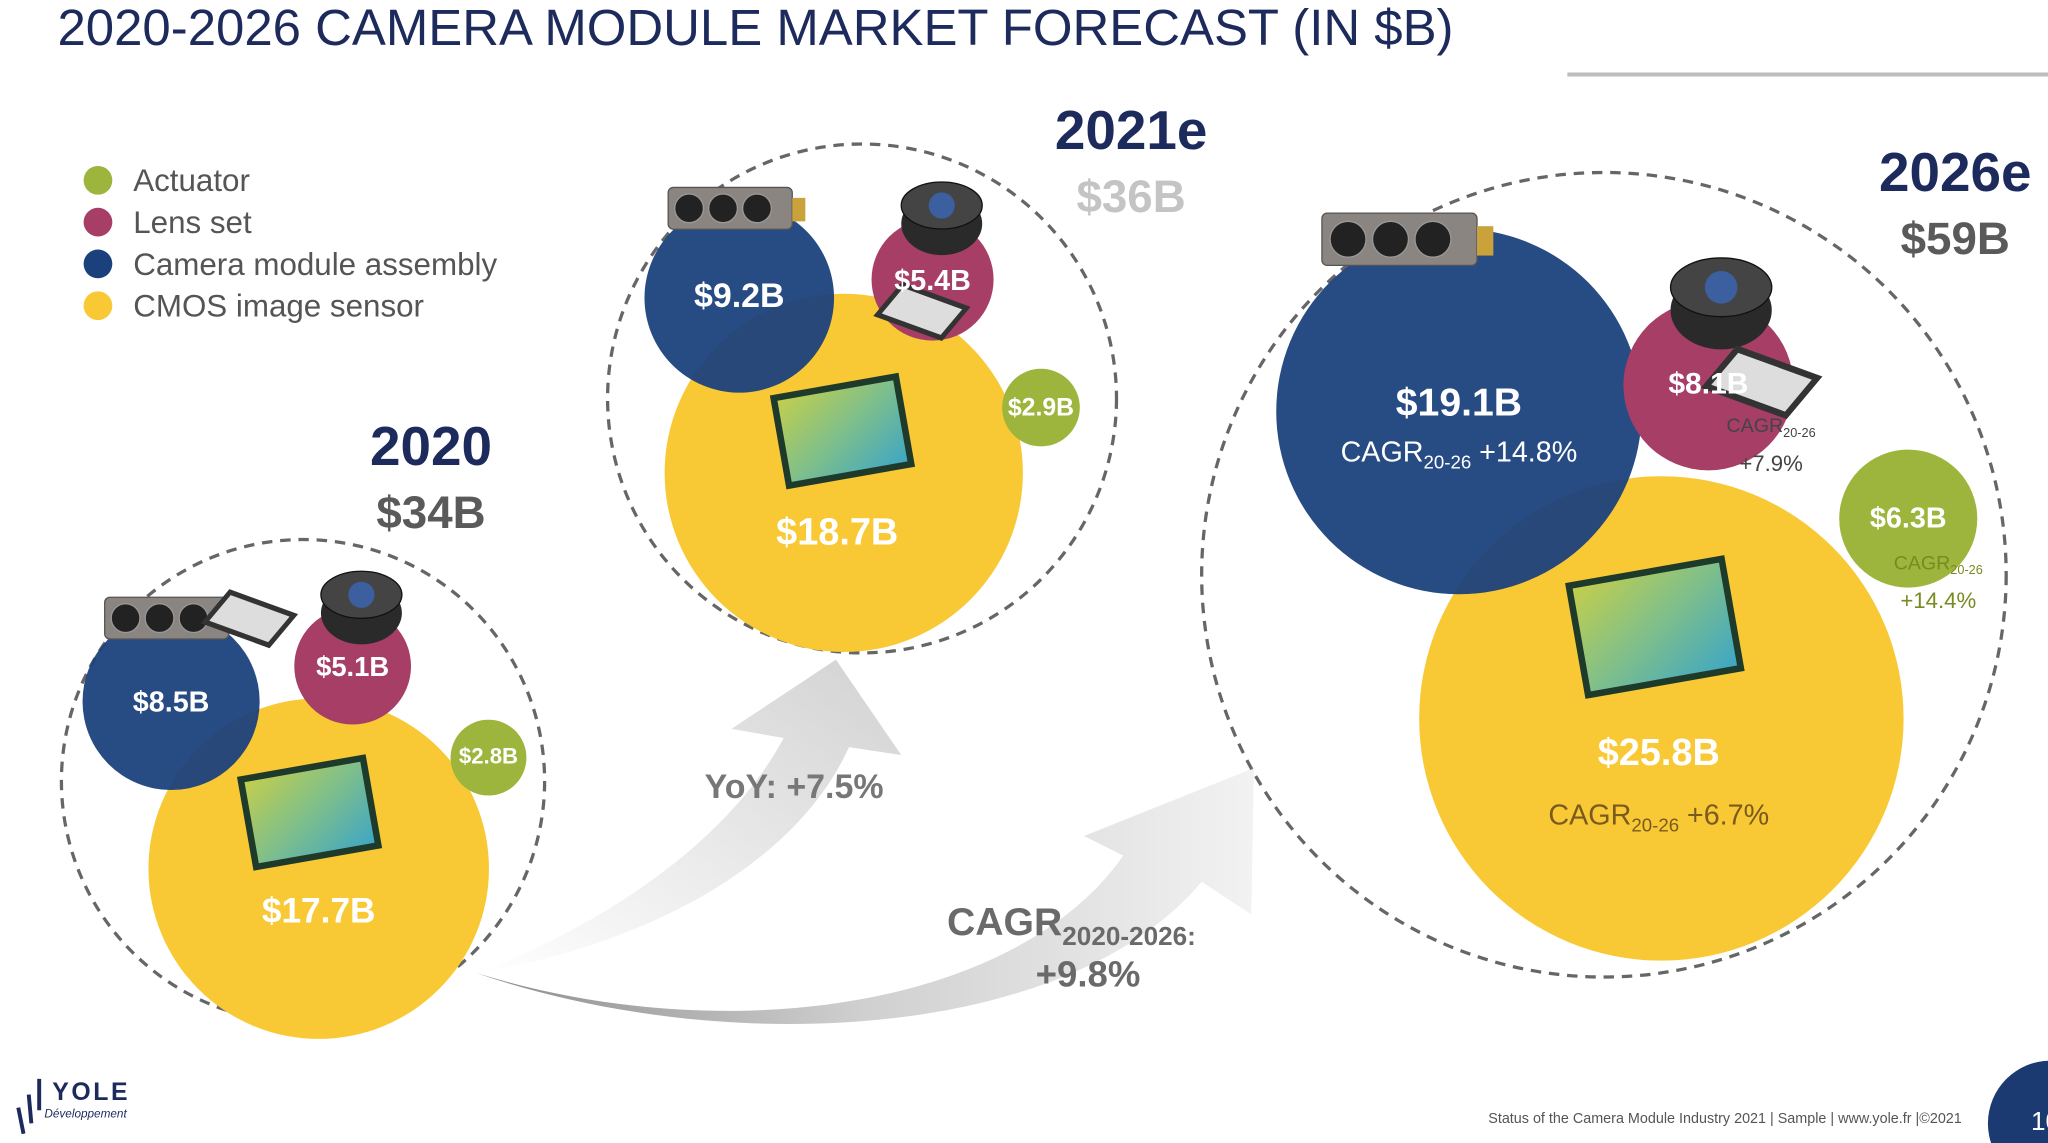  What do you see at coordinates (85, 1113) in the screenshot?
I see `logo-sub: Développement` at bounding box center [85, 1113].